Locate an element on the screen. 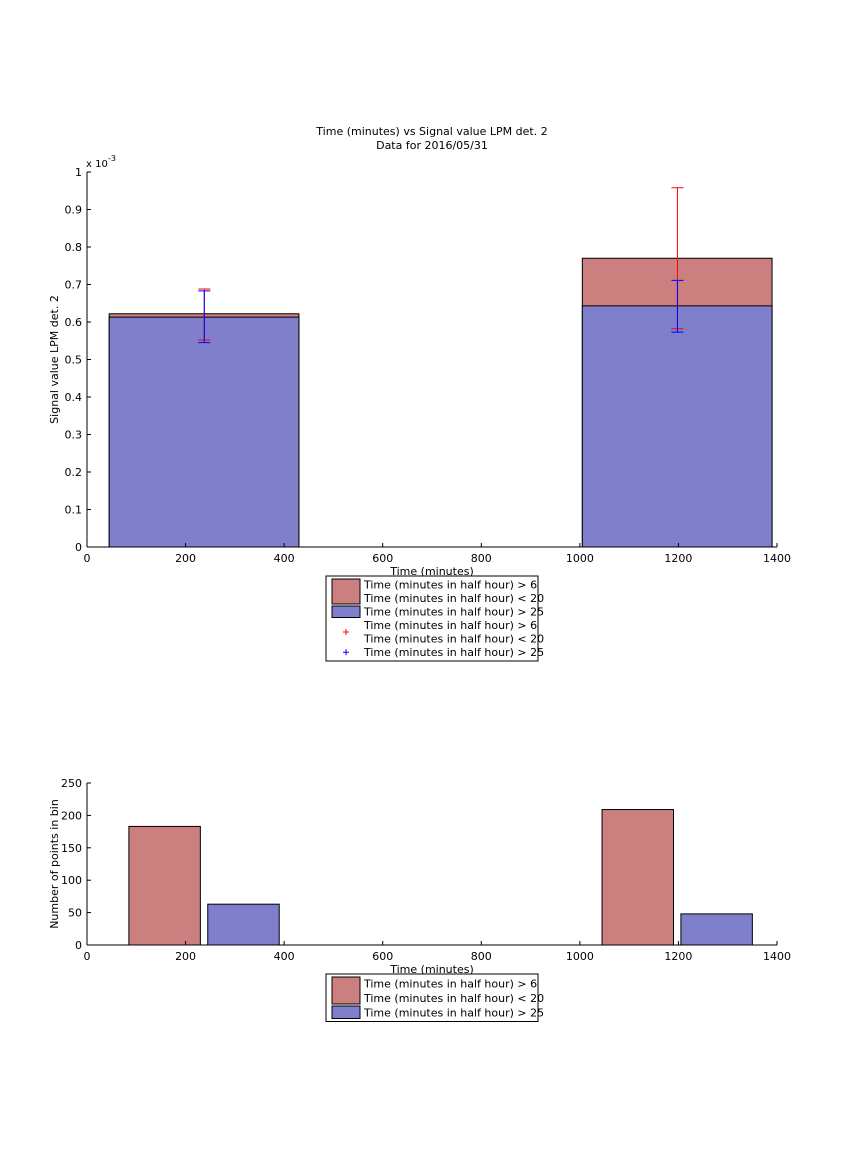 The width and height of the screenshot is (864, 1152). count-x-tick-label: 200 is located at coordinates (185, 956).